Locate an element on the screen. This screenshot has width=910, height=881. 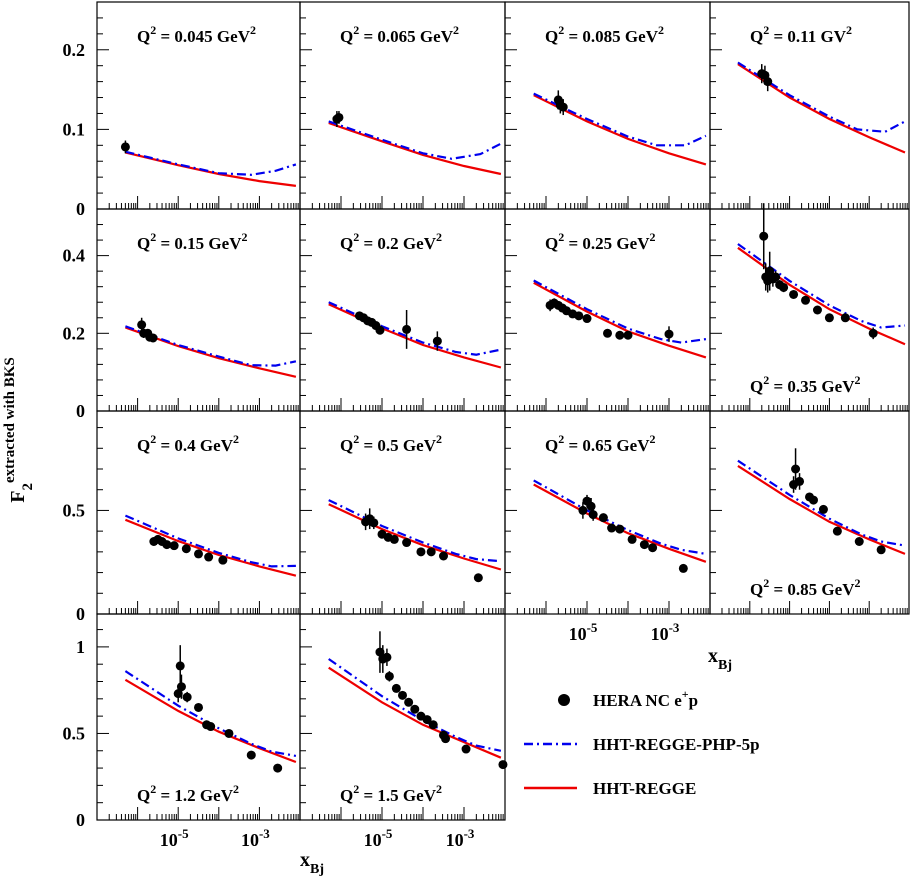
legend-label-data: HERA NC e+p is located at coordinates (645, 698).